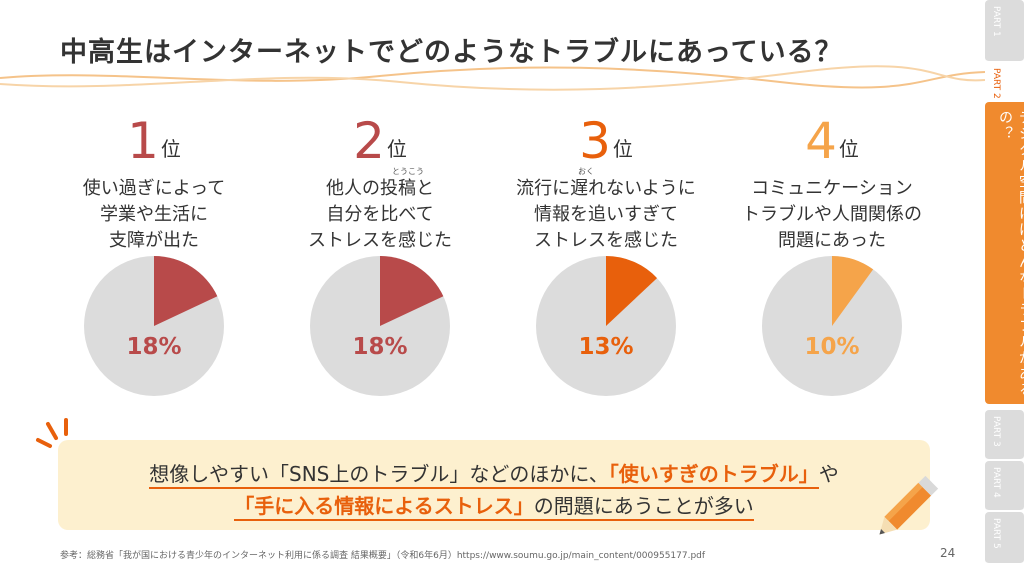 The height and width of the screenshot is (576, 1024). What do you see at coordinates (832, 347) in the screenshot?
I see `pie-4-percent: 10%` at bounding box center [832, 347].